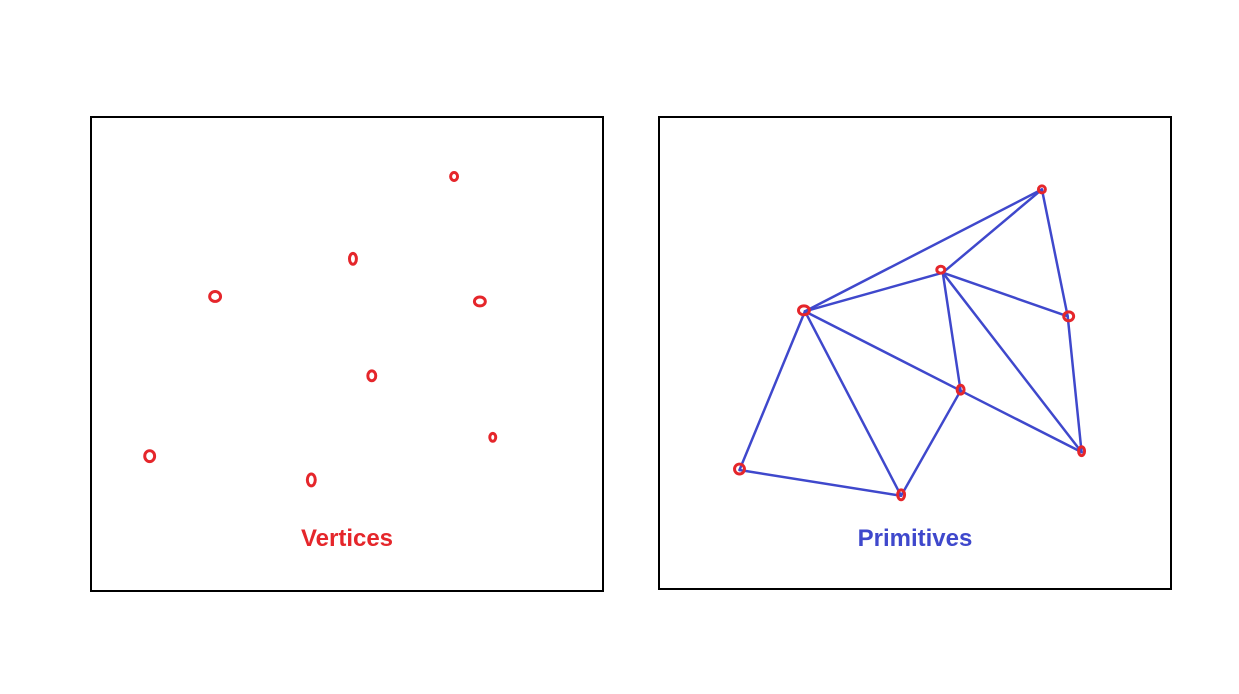 The height and width of the screenshot is (694, 1239). Describe the element at coordinates (320, 329) in the screenshot. I see `vertices-canvas` at that location.